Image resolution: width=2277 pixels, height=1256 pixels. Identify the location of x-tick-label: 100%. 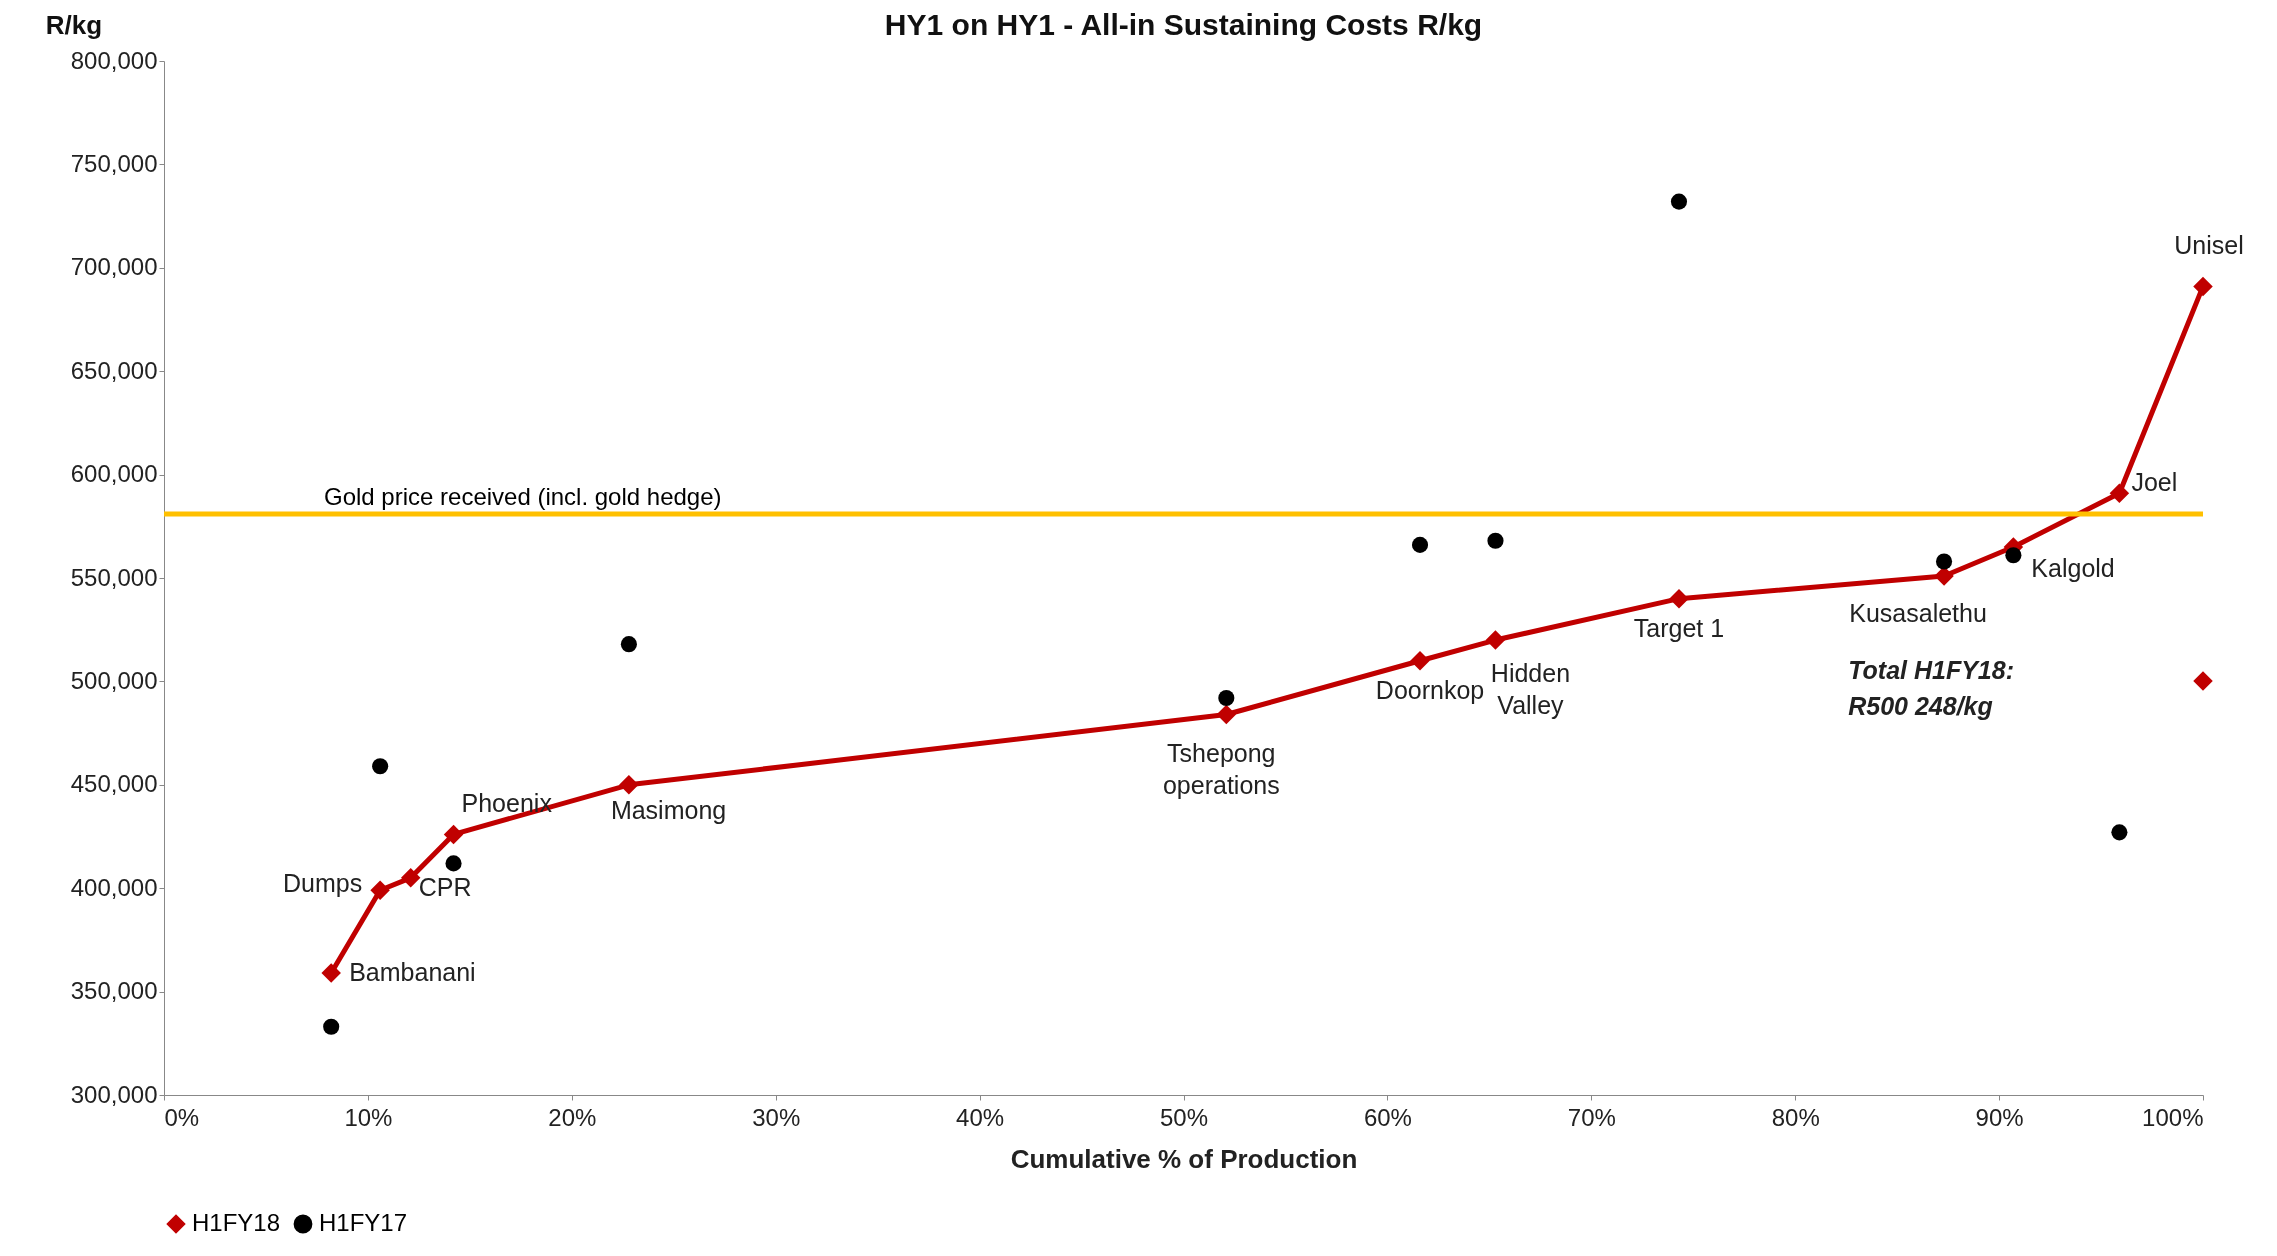
(2173, 1117).